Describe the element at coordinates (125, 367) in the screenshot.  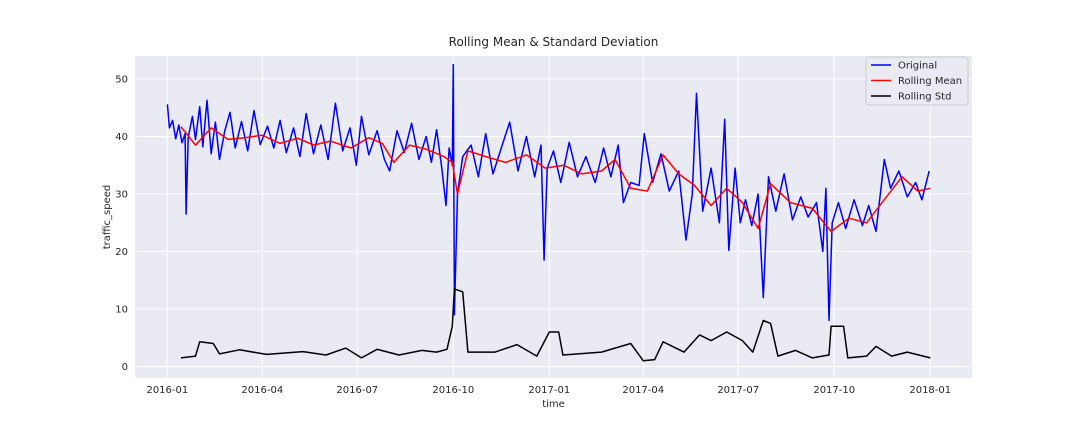
I see `y-tick-label: 0` at that location.